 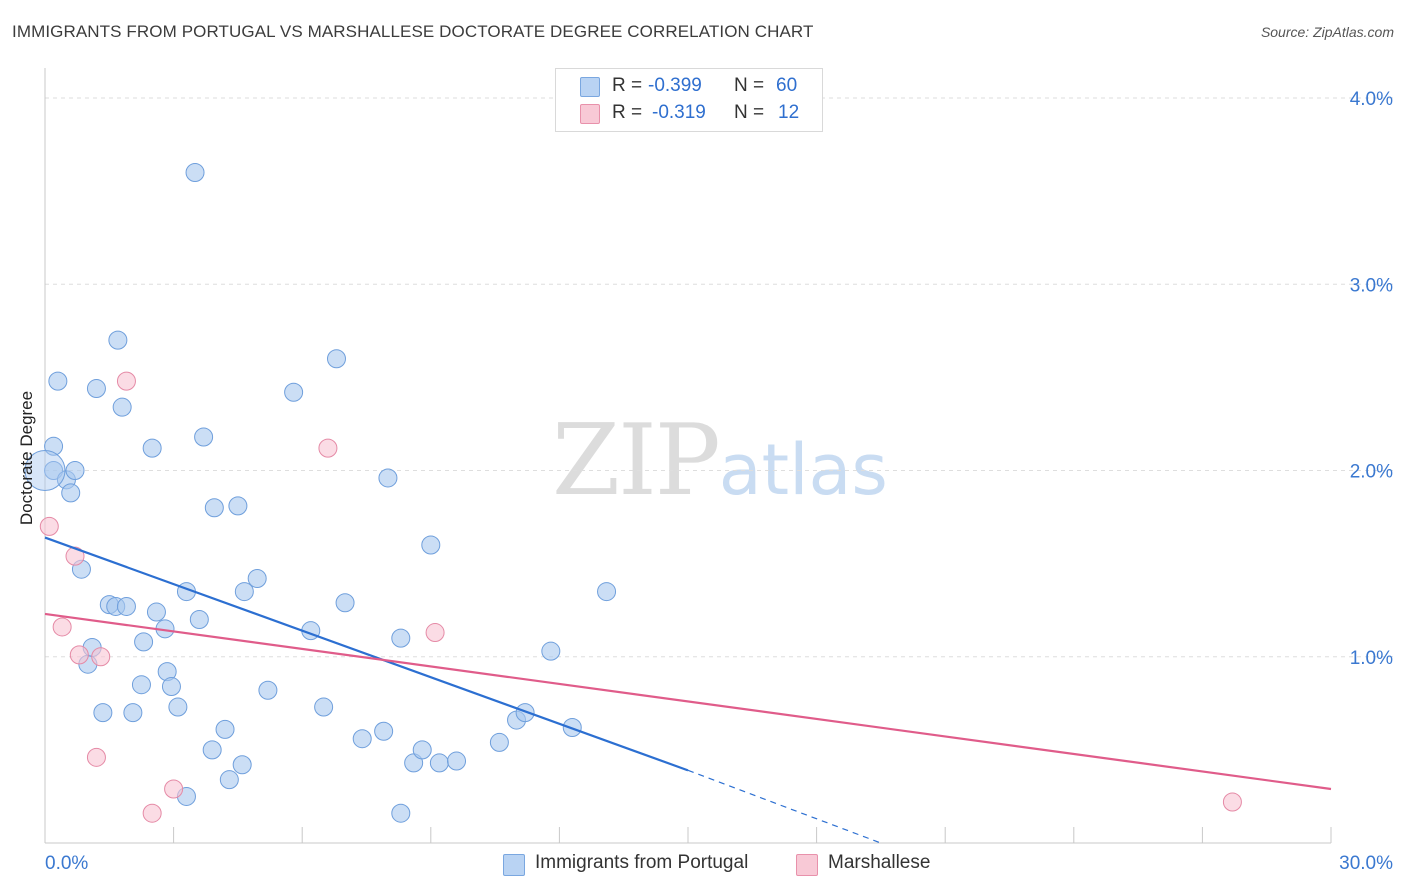 I want to click on portugal-trendline, so click(x=366, y=654).